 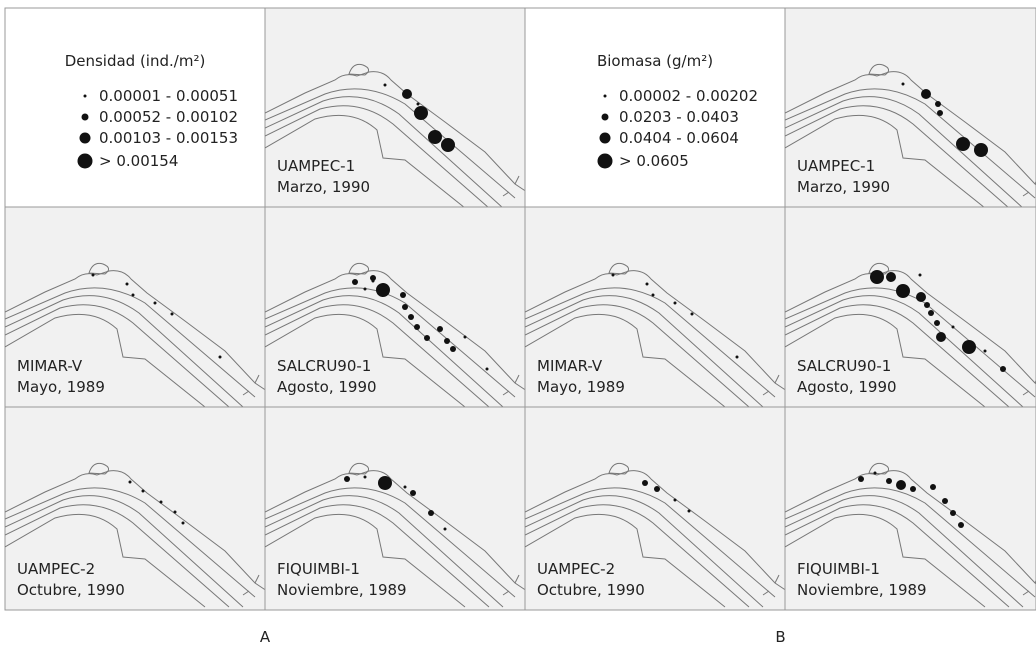 I want to click on map-cell: MIMAR-V Mayo, 1989, so click(x=135, y=307).